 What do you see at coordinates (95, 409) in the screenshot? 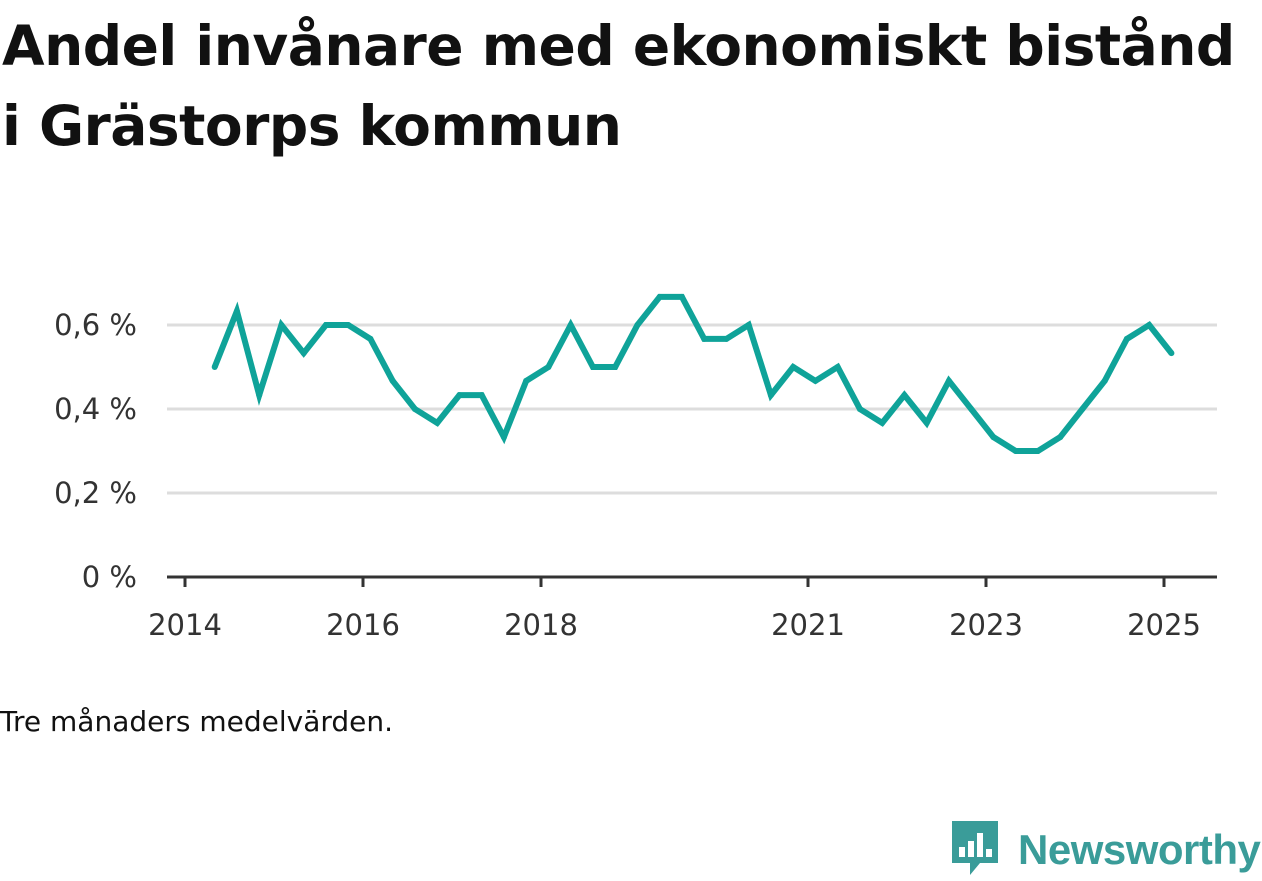
I see `y-tick-label: 0,4 %` at bounding box center [95, 409].